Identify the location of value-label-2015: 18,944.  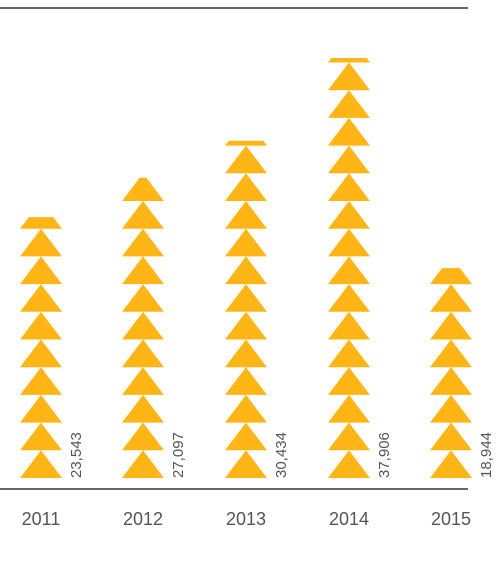
(486, 455).